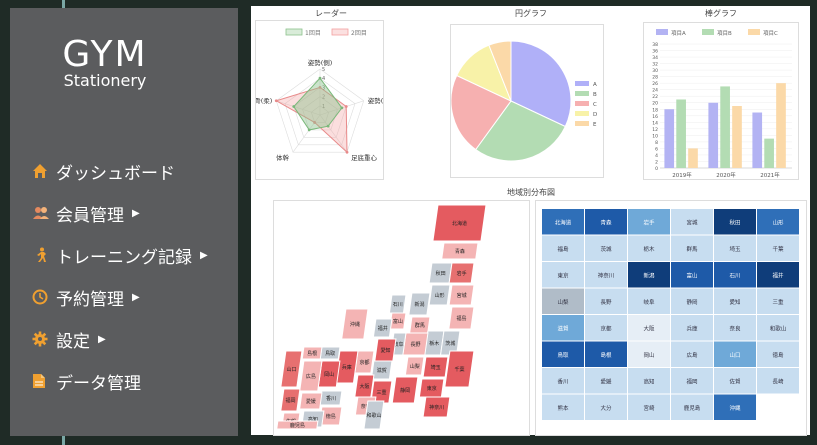 Image resolution: width=817 pixels, height=445 pixels. I want to click on logo: GYM Stationery, so click(105, 63).